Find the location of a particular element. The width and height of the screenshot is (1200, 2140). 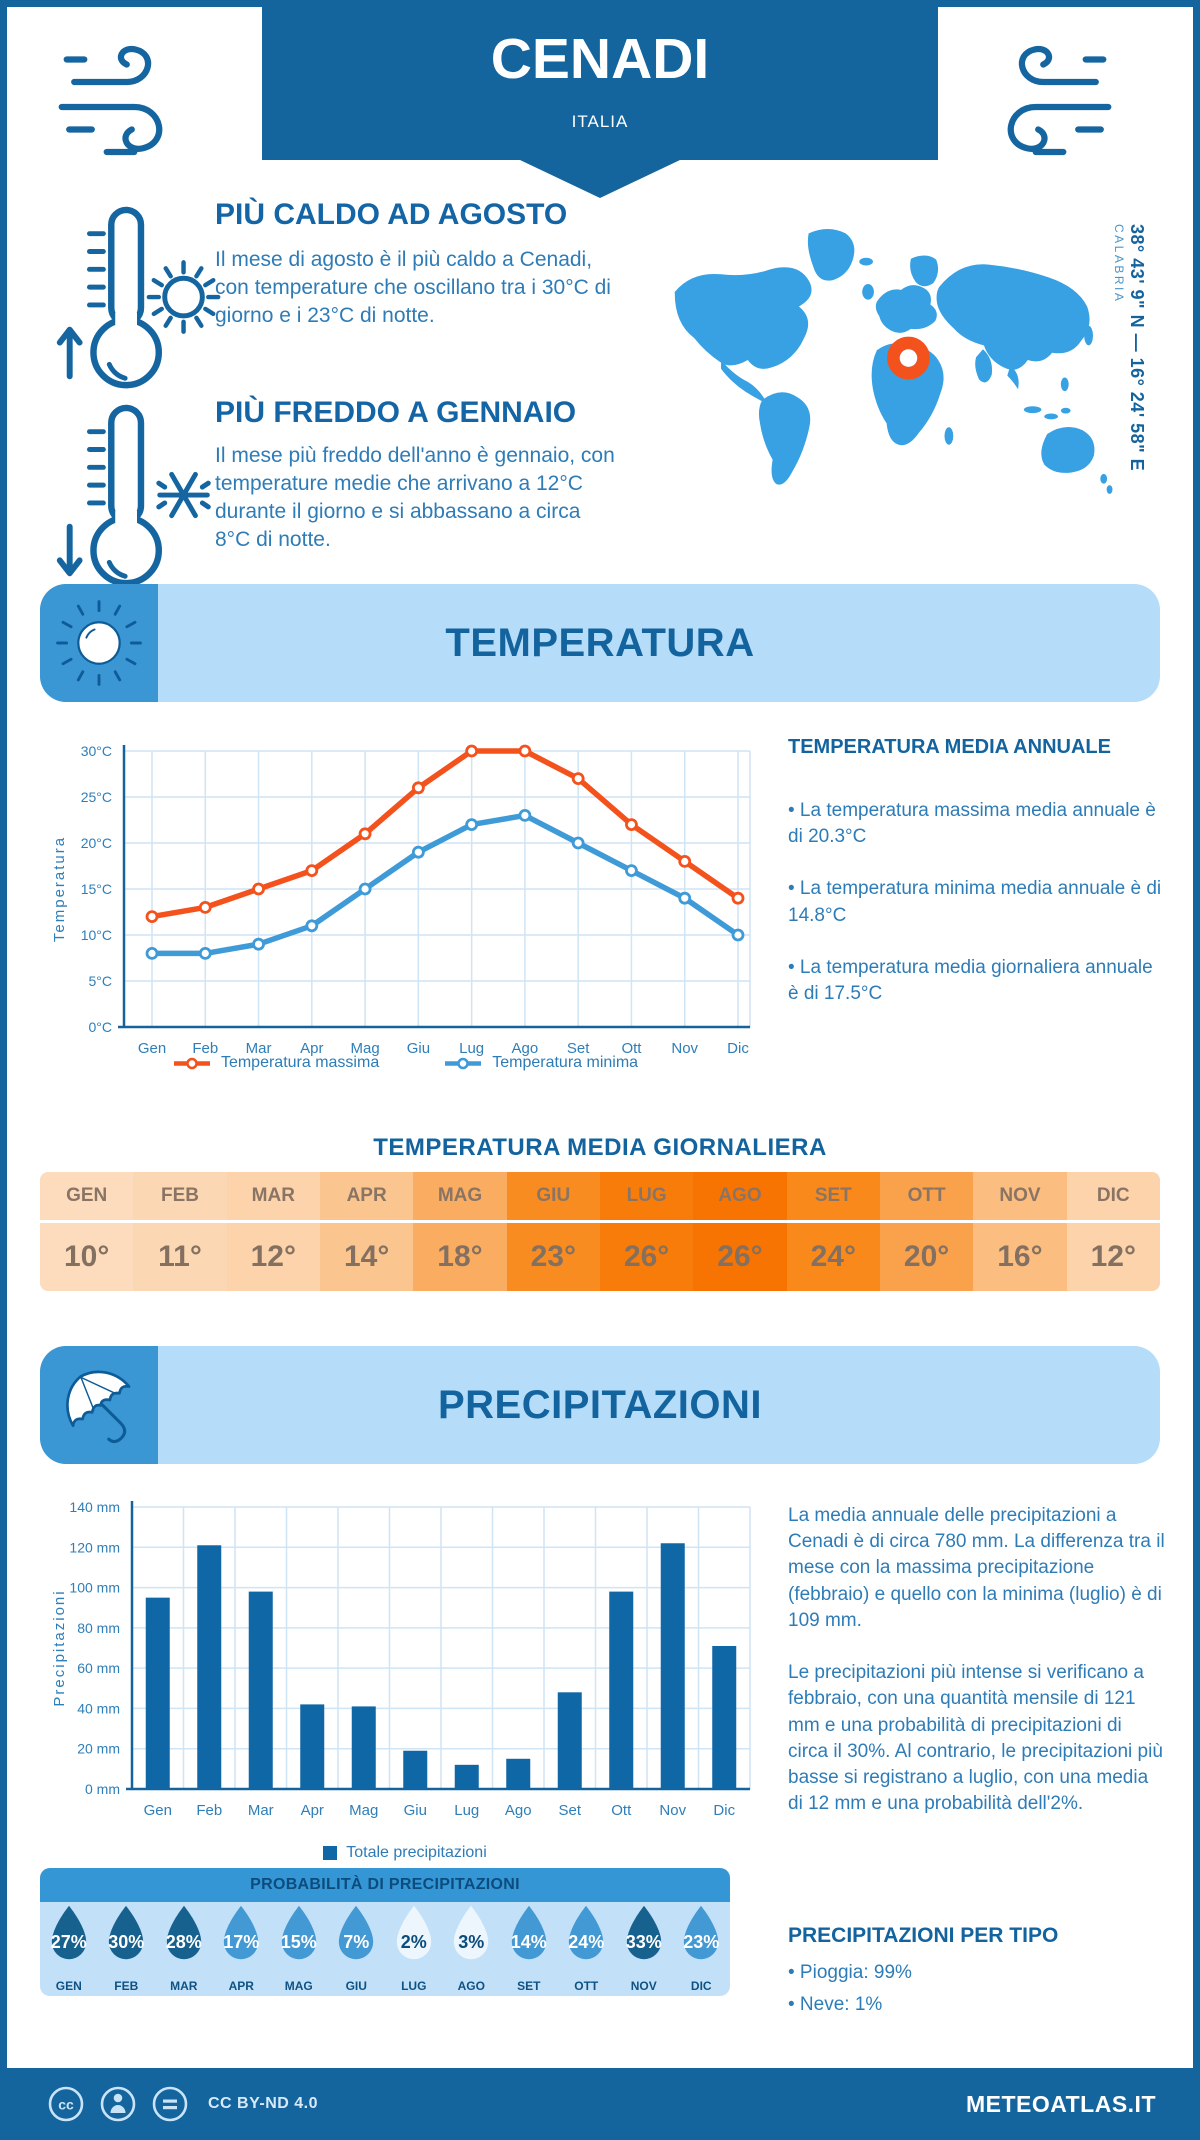

cc-icon: cc is located at coordinates (66, 2104).